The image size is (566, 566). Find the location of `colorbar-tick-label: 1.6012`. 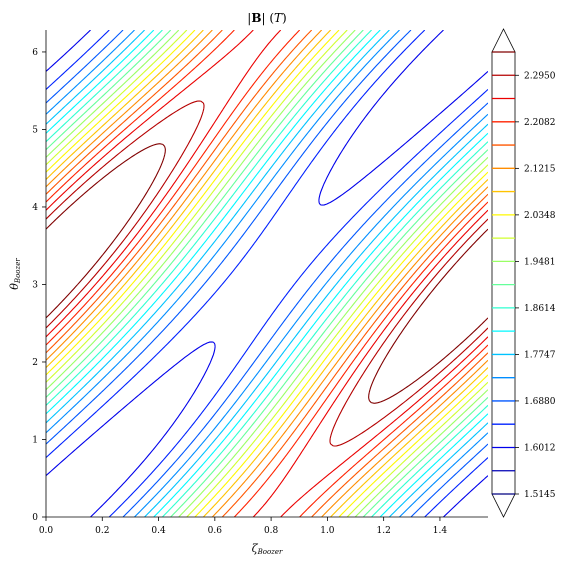

colorbar-tick-label: 1.6012 is located at coordinates (540, 448).